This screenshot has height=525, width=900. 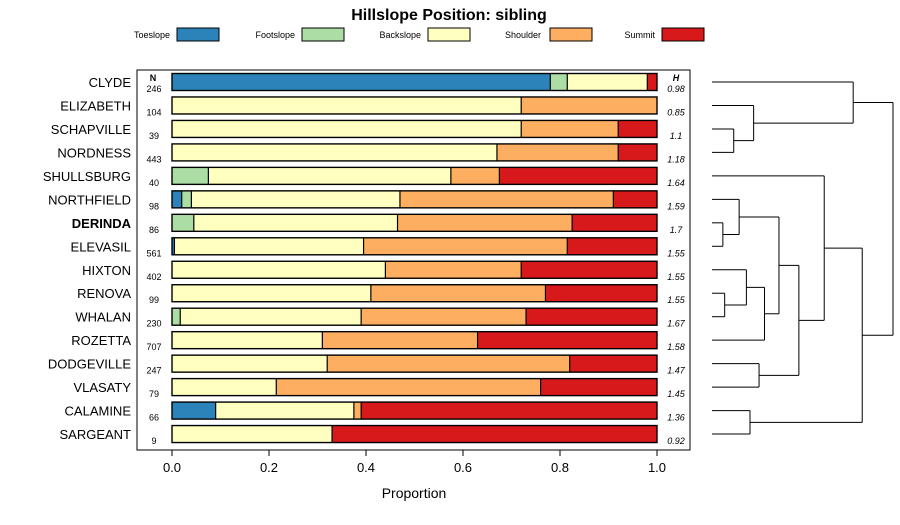 What do you see at coordinates (676, 277) in the screenshot?
I see `h-value-hixton: 1.55` at bounding box center [676, 277].